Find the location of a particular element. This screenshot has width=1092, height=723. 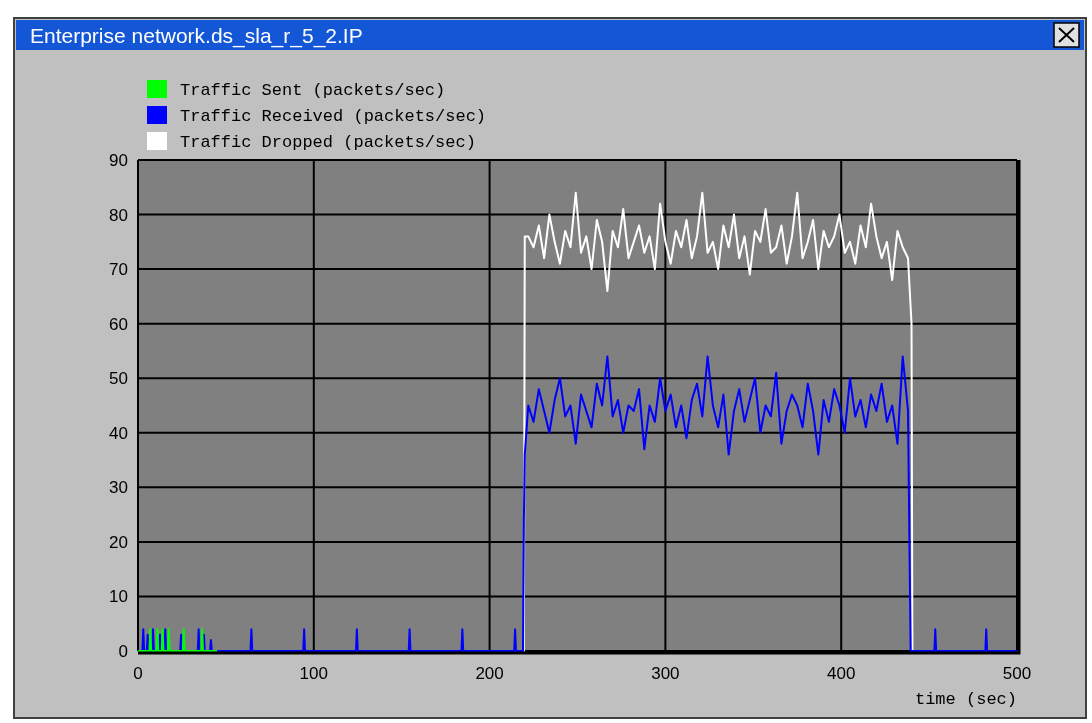

legend-label: Traffic Sent (packets/sec) is located at coordinates (313, 90).